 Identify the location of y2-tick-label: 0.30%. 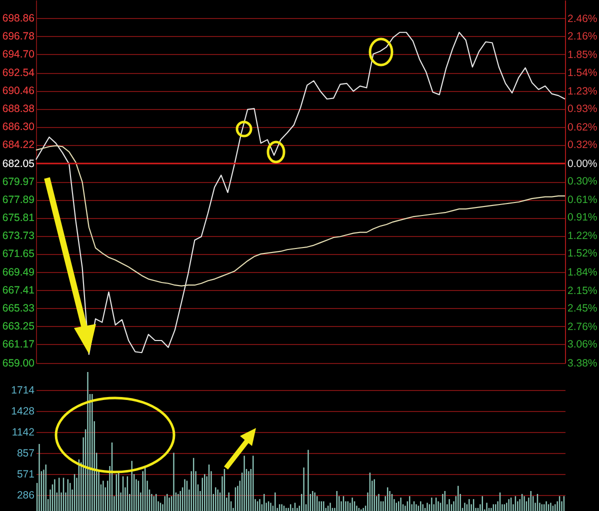
(583, 182).